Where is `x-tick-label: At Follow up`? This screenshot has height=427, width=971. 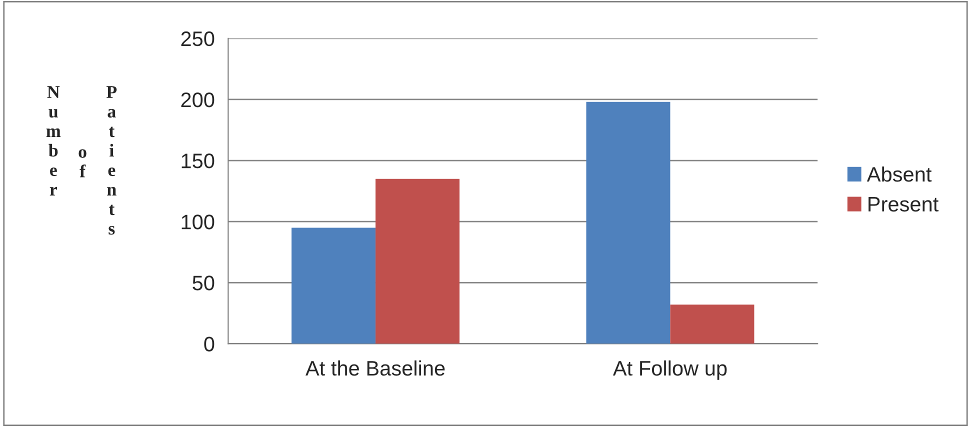 x-tick-label: At Follow up is located at coordinates (669, 370).